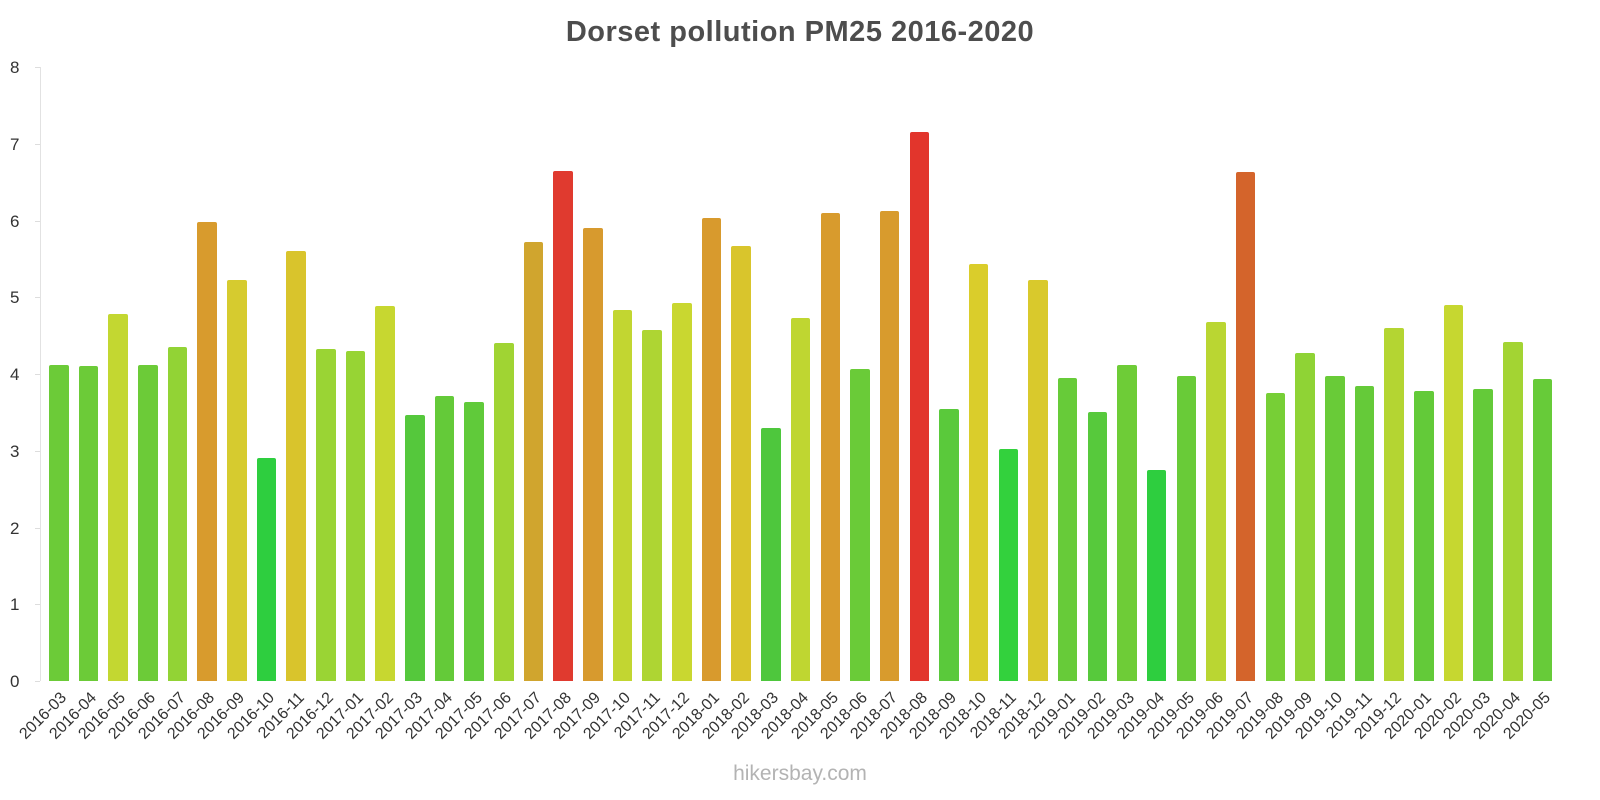 The height and width of the screenshot is (800, 1600). Describe the element at coordinates (15, 221) in the screenshot. I see `y-tick-label: 6` at that location.